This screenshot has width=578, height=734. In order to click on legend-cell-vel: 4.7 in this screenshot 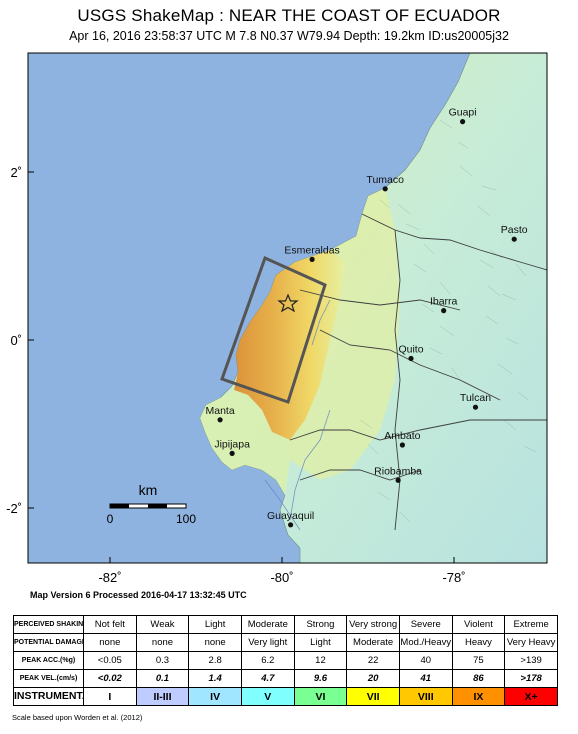, I will do `click(267, 678)`.